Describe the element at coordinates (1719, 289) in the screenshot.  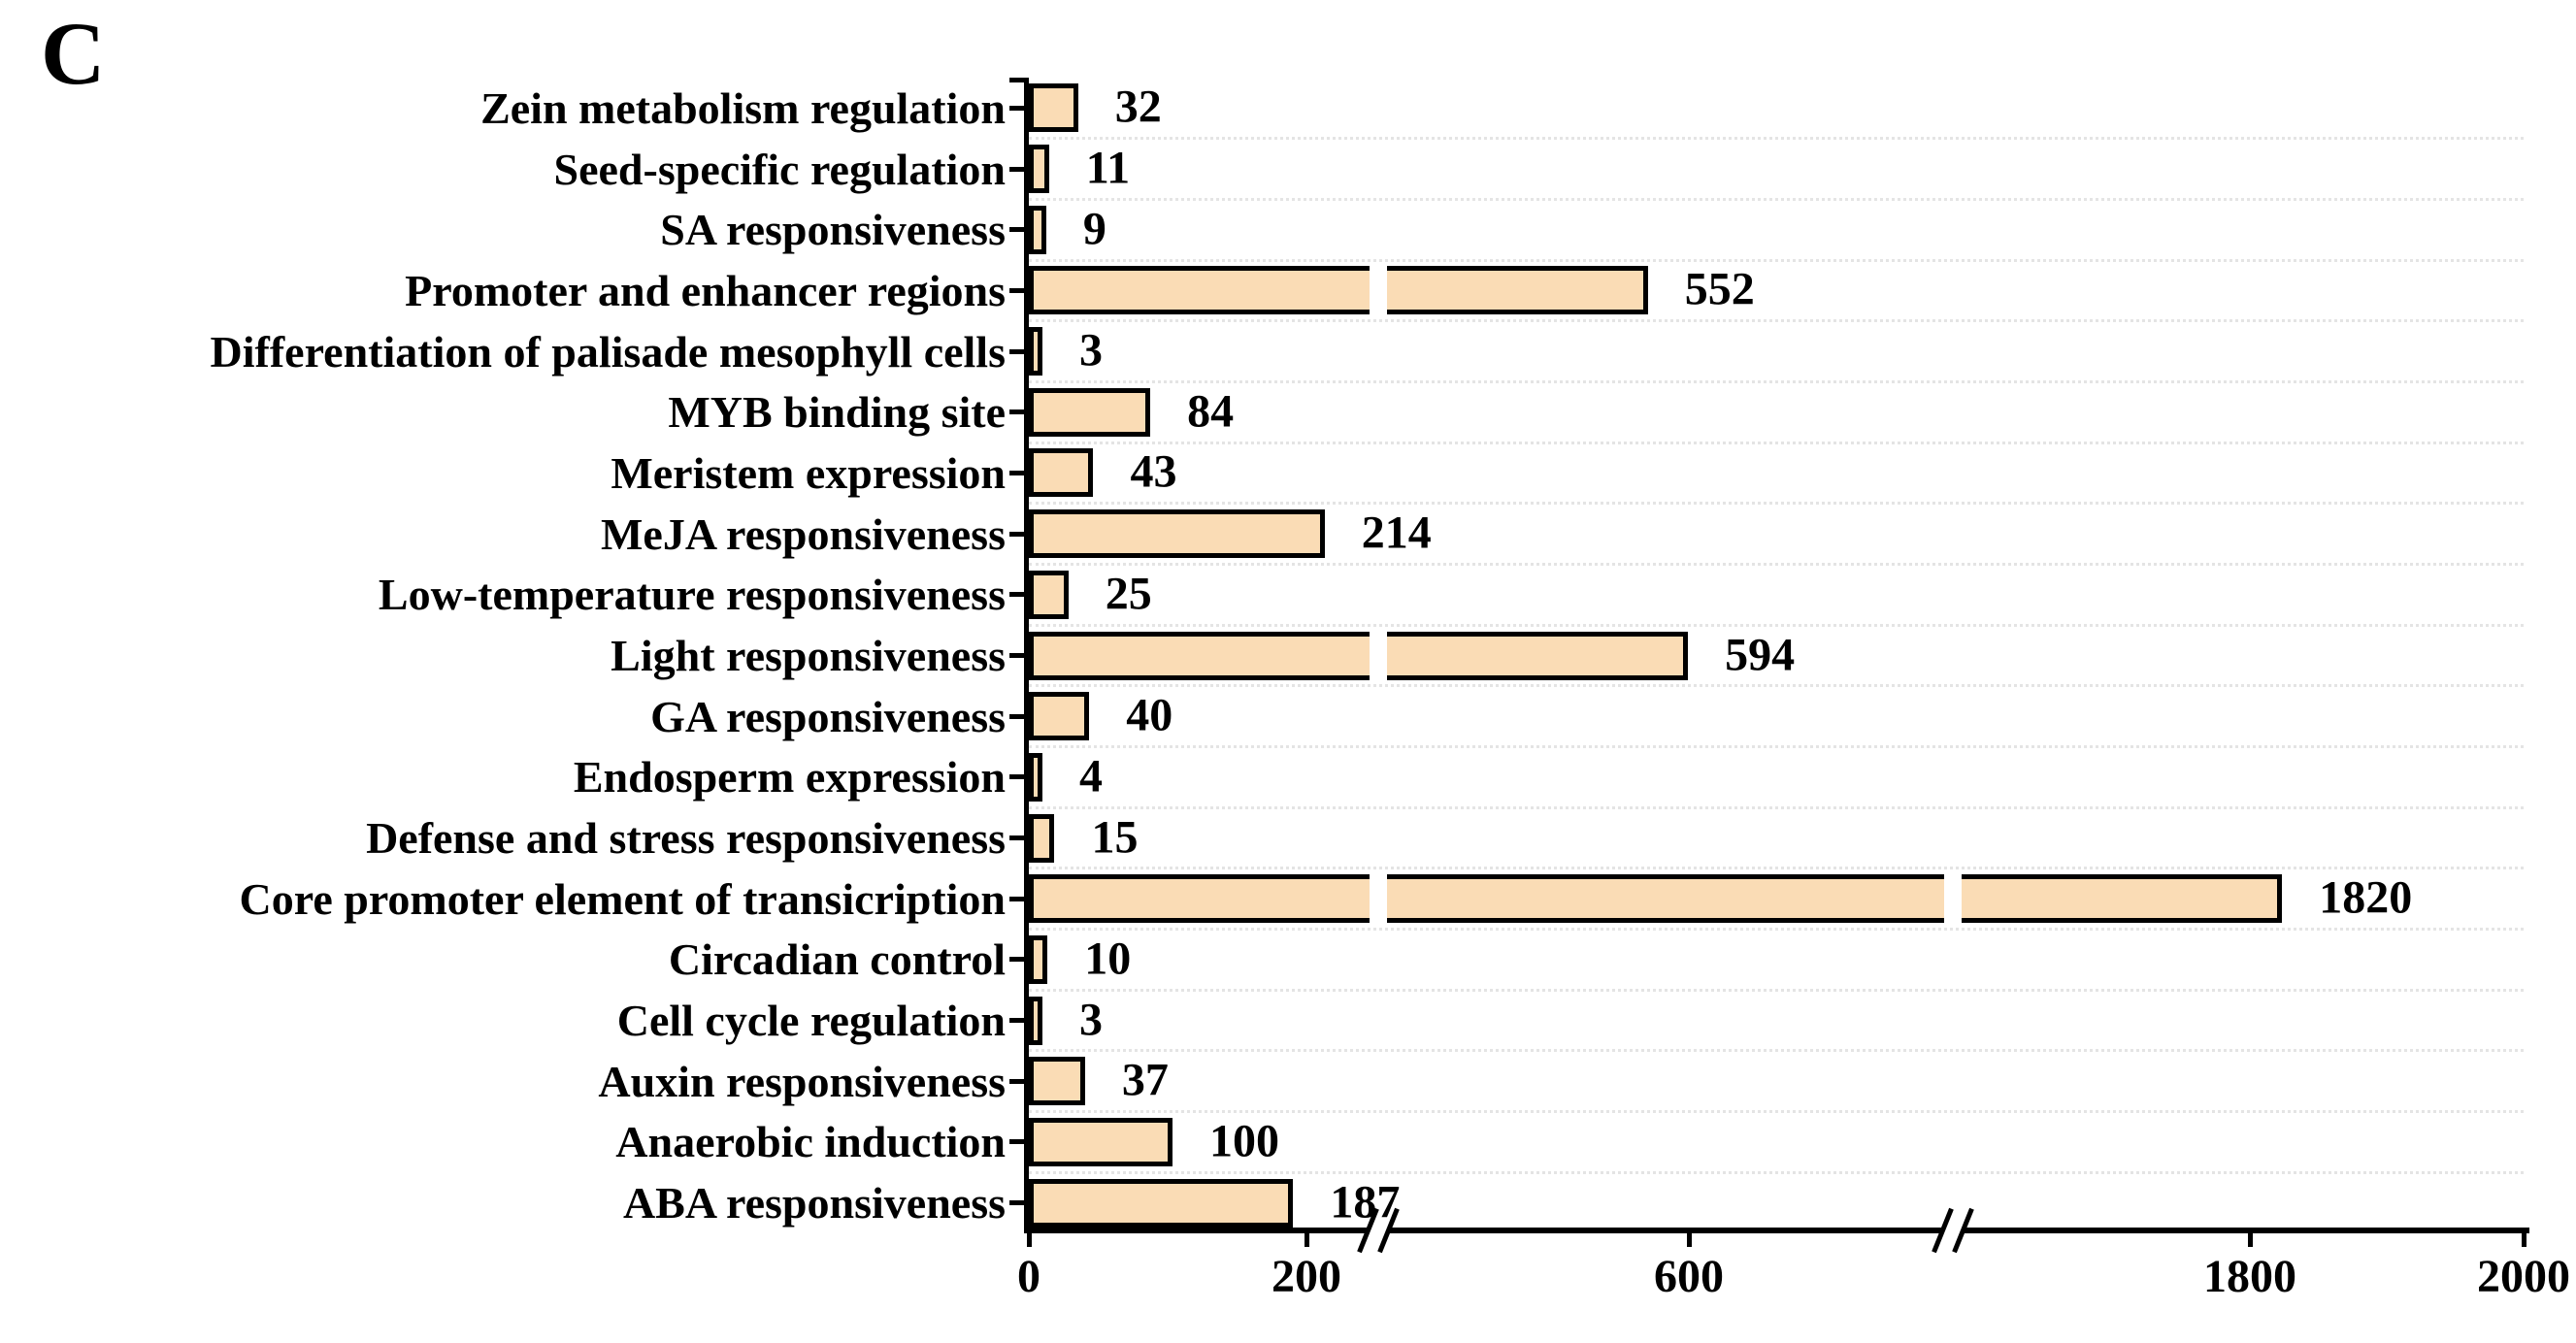
I see `bar-value-label: 552` at that location.